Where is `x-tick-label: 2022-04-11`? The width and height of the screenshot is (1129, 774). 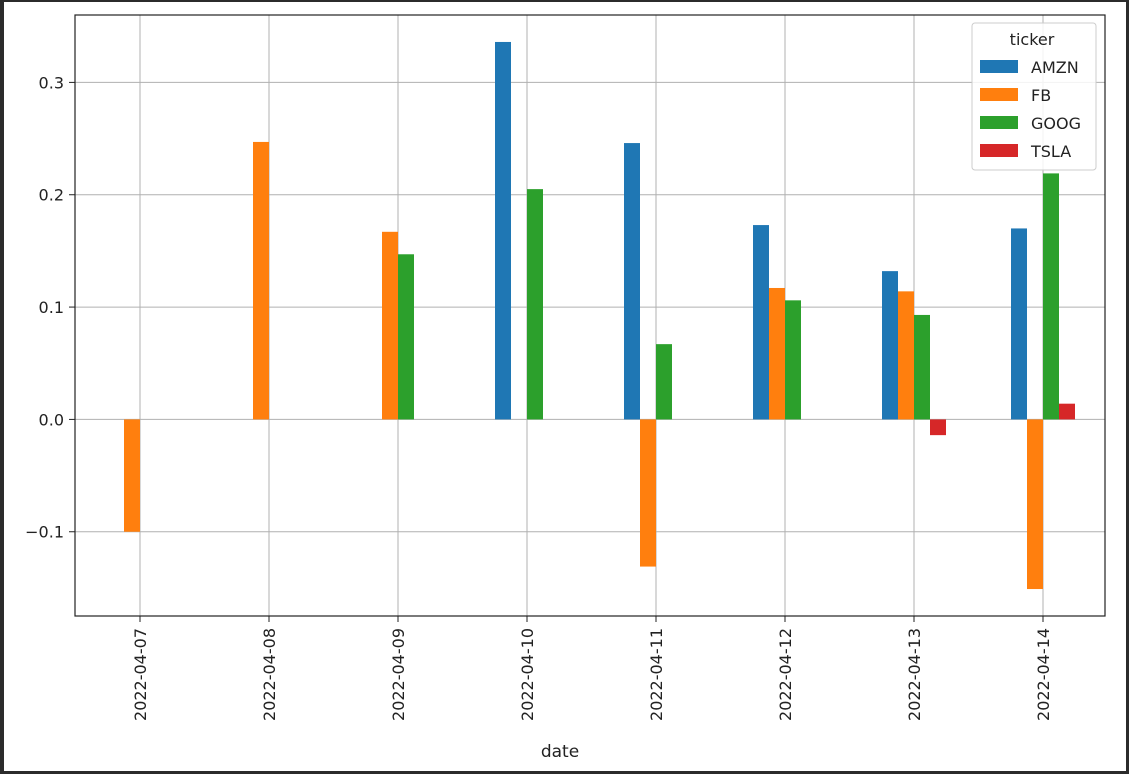
x-tick-label: 2022-04-11 is located at coordinates (656, 674).